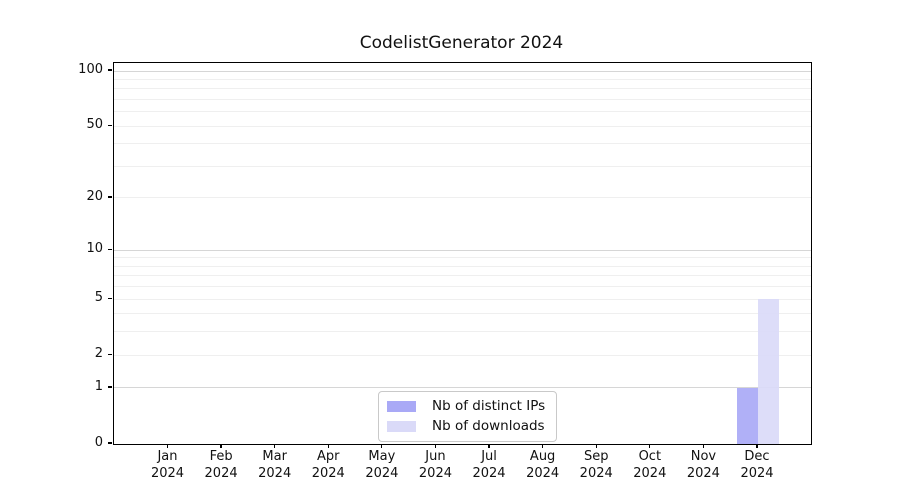  I want to click on y-tick-label: 20, so click(94, 196).